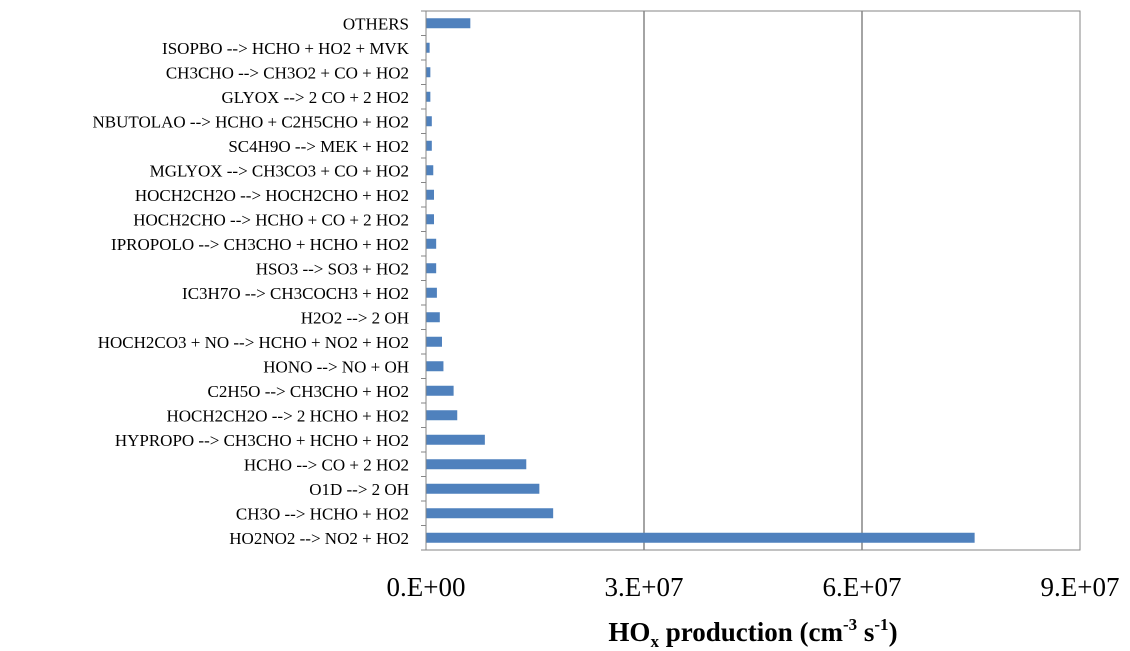 This screenshot has height=651, width=1130. I want to click on category-label: HOCH2CHO --> HCHO + CO + 2 HO2, so click(271, 219).